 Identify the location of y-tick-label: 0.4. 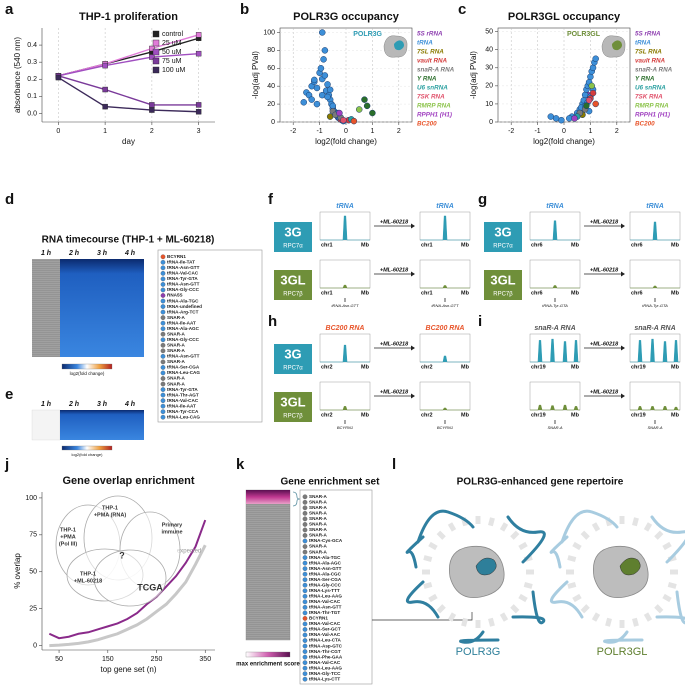
(32, 45).